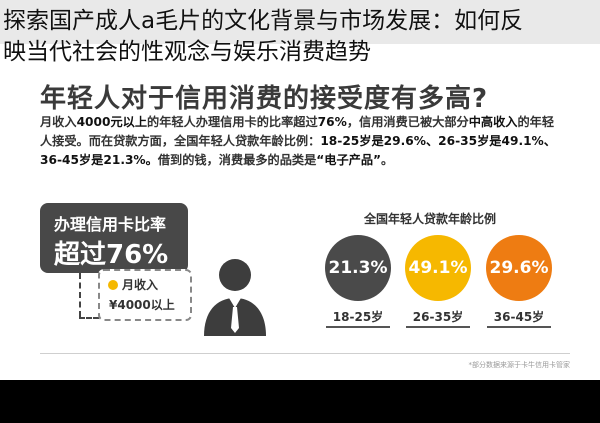  I want to click on para-highlight: 4000元以上, so click(112, 122).